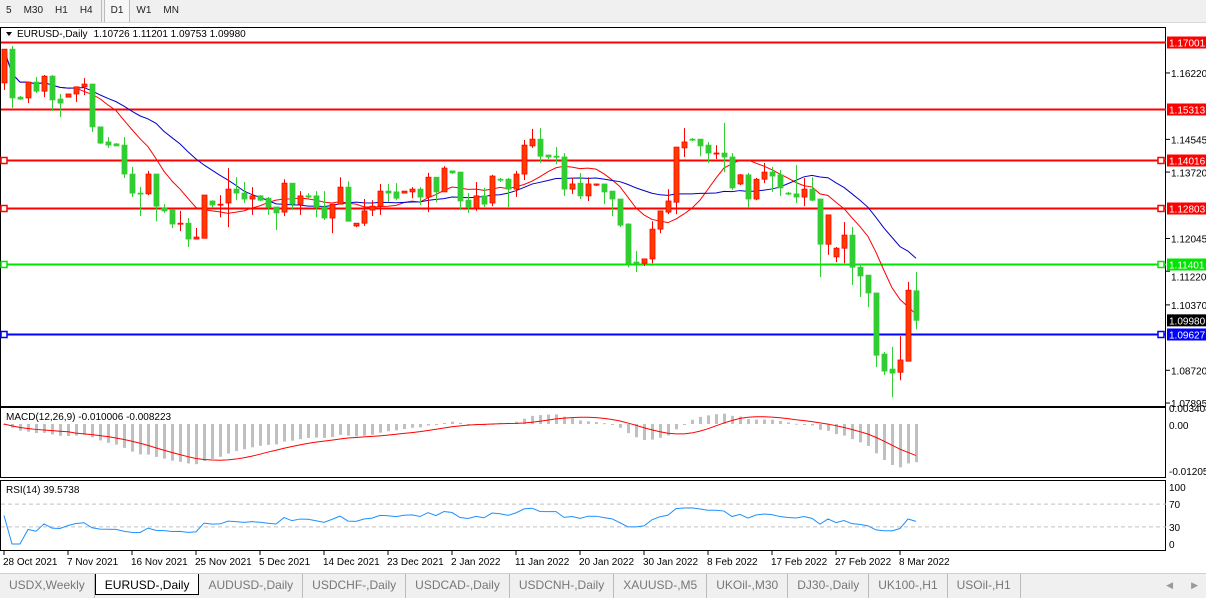 The width and height of the screenshot is (1206, 598). What do you see at coordinates (661, 586) in the screenshot?
I see `chart-tab: XAUUSD-,M5` at bounding box center [661, 586].